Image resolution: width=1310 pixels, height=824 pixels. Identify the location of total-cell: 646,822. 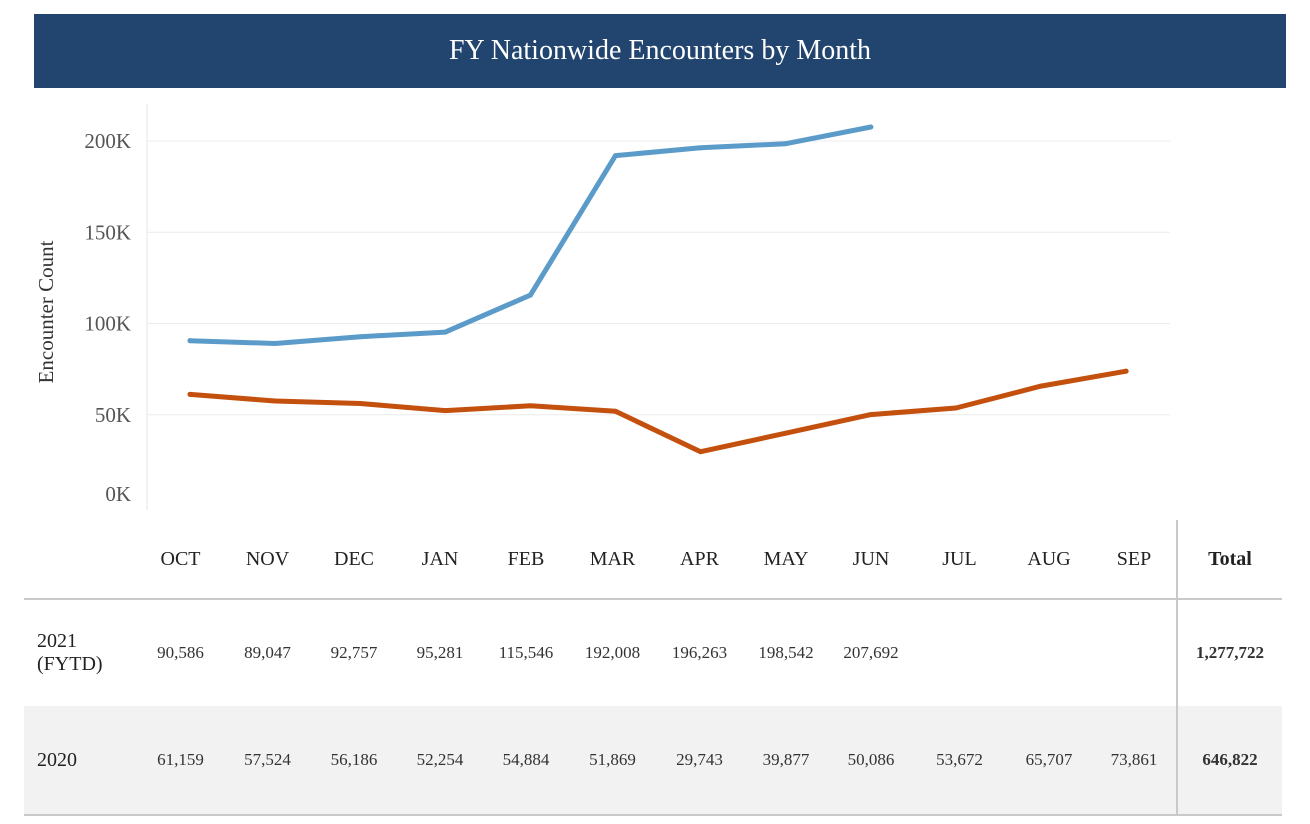
(1229, 761).